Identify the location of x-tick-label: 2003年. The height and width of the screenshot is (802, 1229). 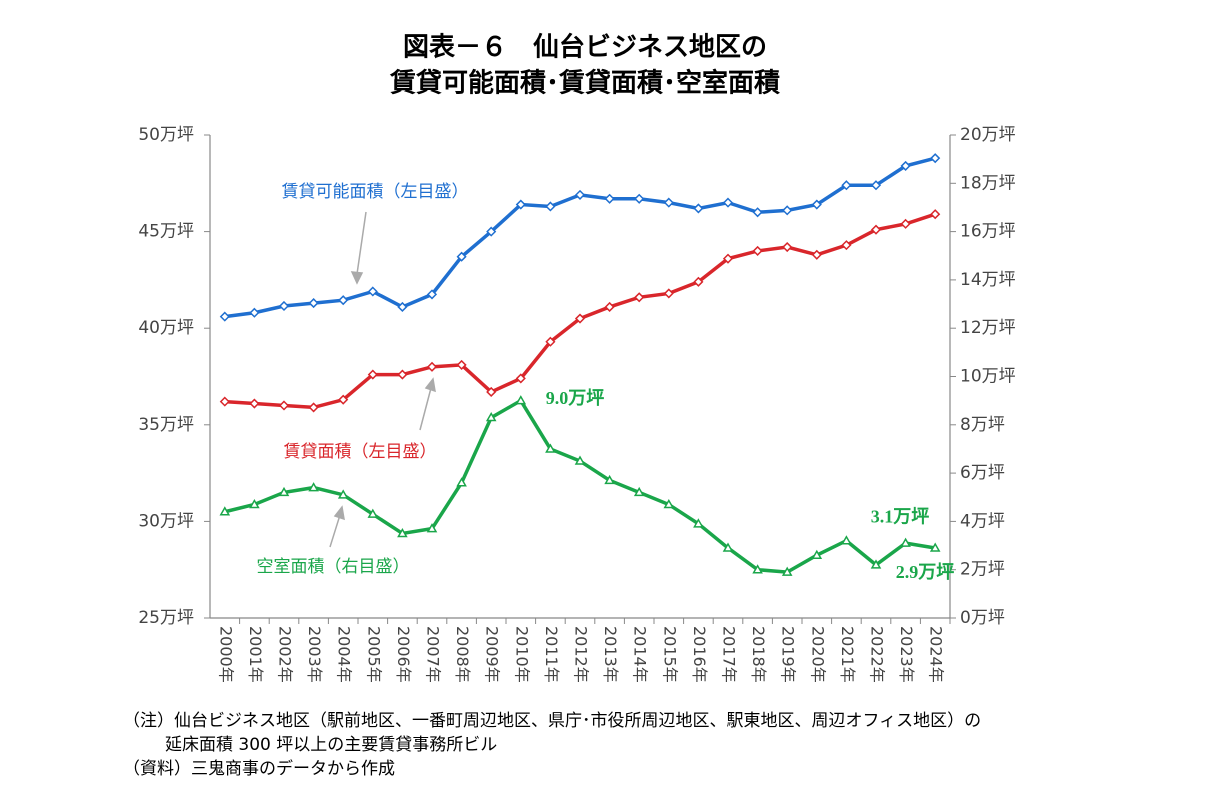
(314, 654).